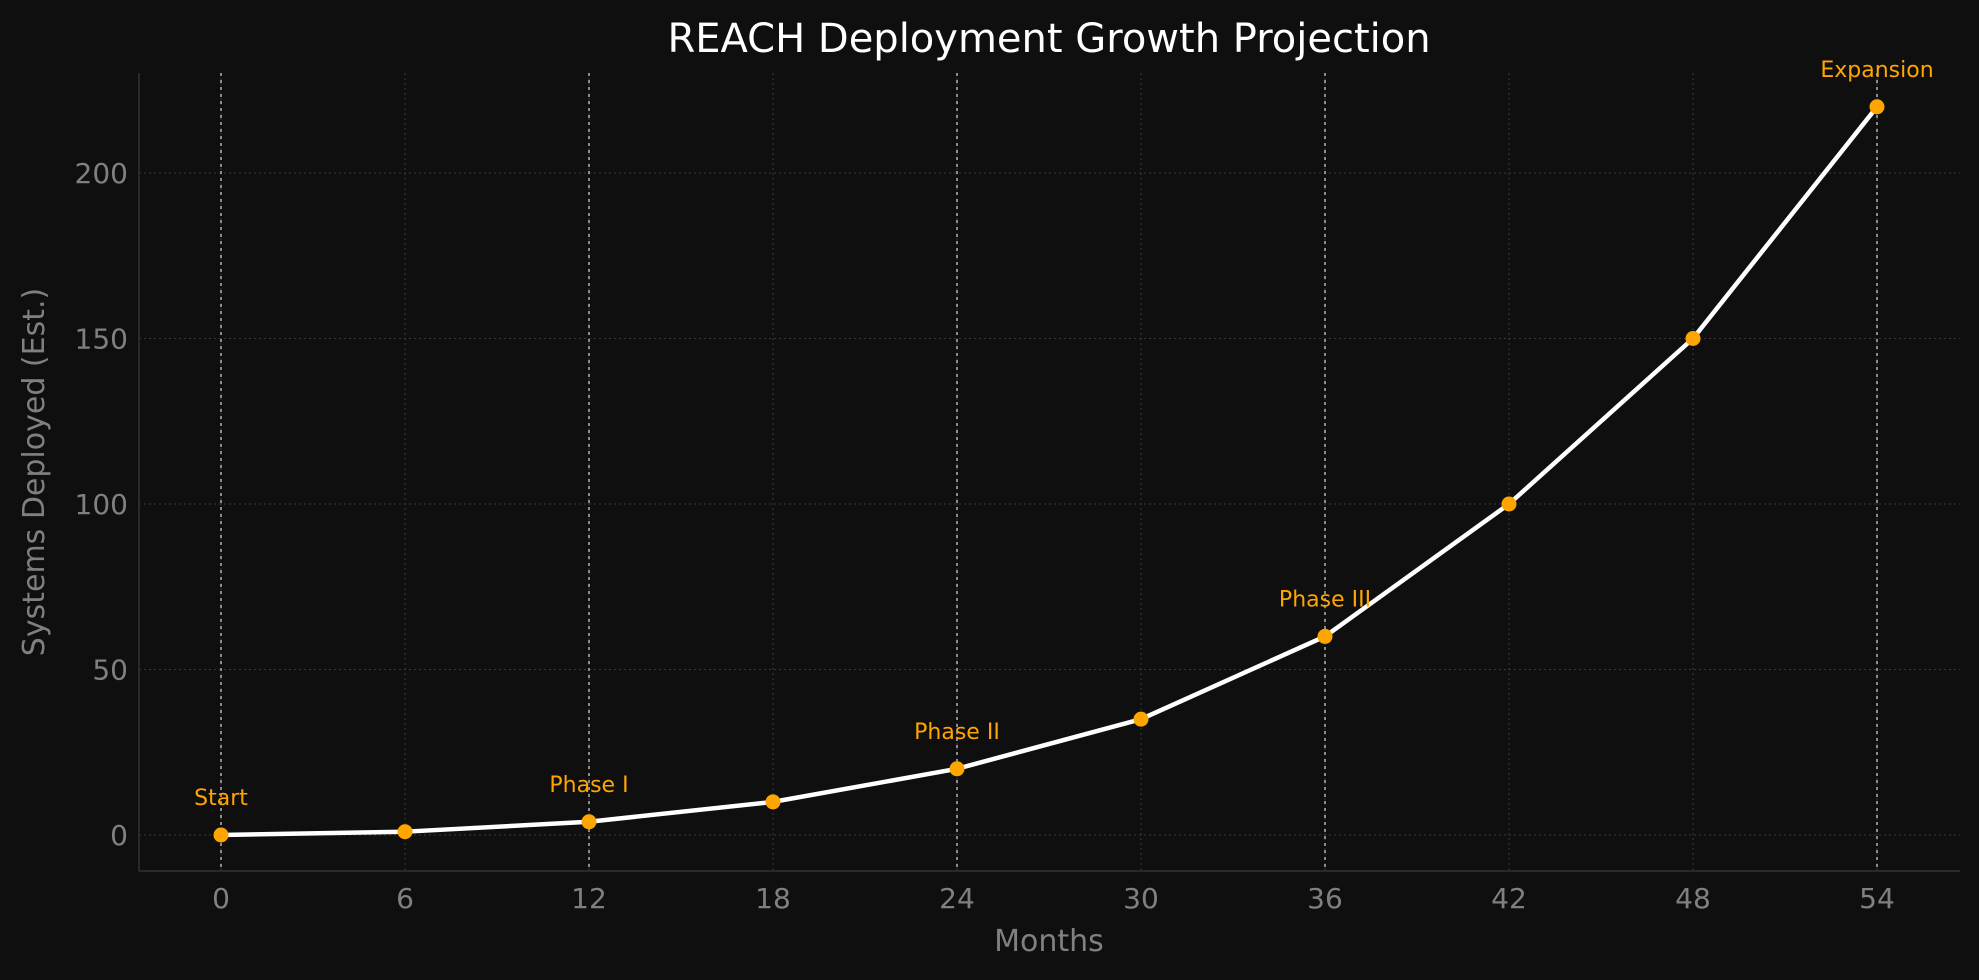 The height and width of the screenshot is (980, 1979). I want to click on milestone-label: Phase III, so click(1325, 599).